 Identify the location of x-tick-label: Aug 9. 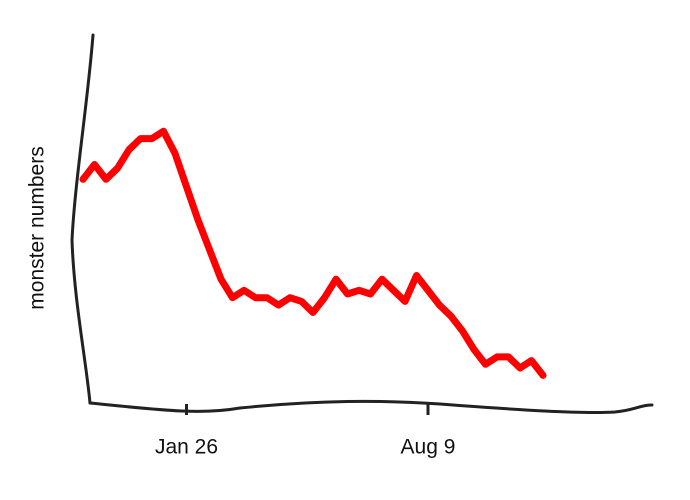
(428, 447).